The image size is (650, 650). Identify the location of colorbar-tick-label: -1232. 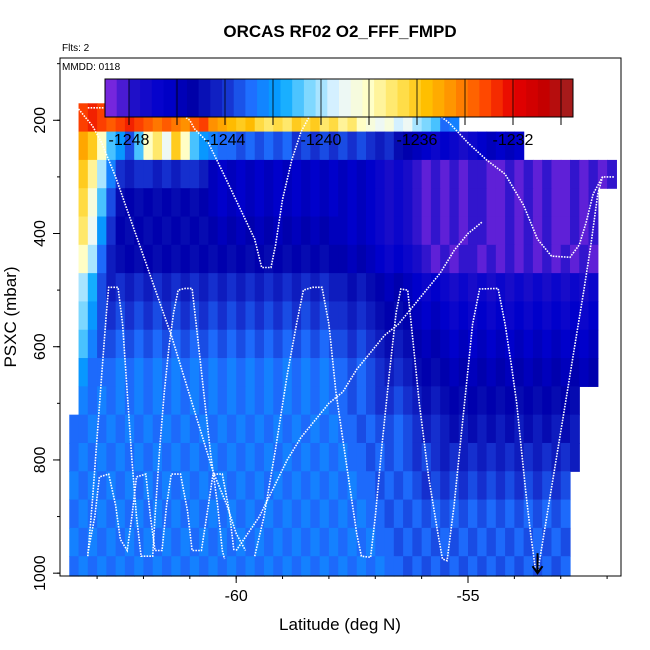
(513, 140).